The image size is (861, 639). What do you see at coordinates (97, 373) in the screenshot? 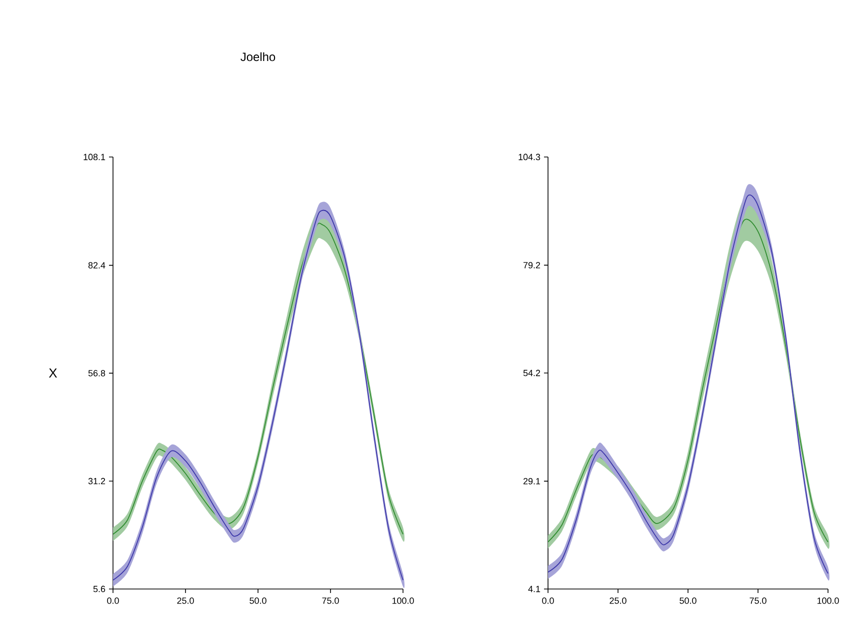
I see `y-tick-label: 56.8` at bounding box center [97, 373].